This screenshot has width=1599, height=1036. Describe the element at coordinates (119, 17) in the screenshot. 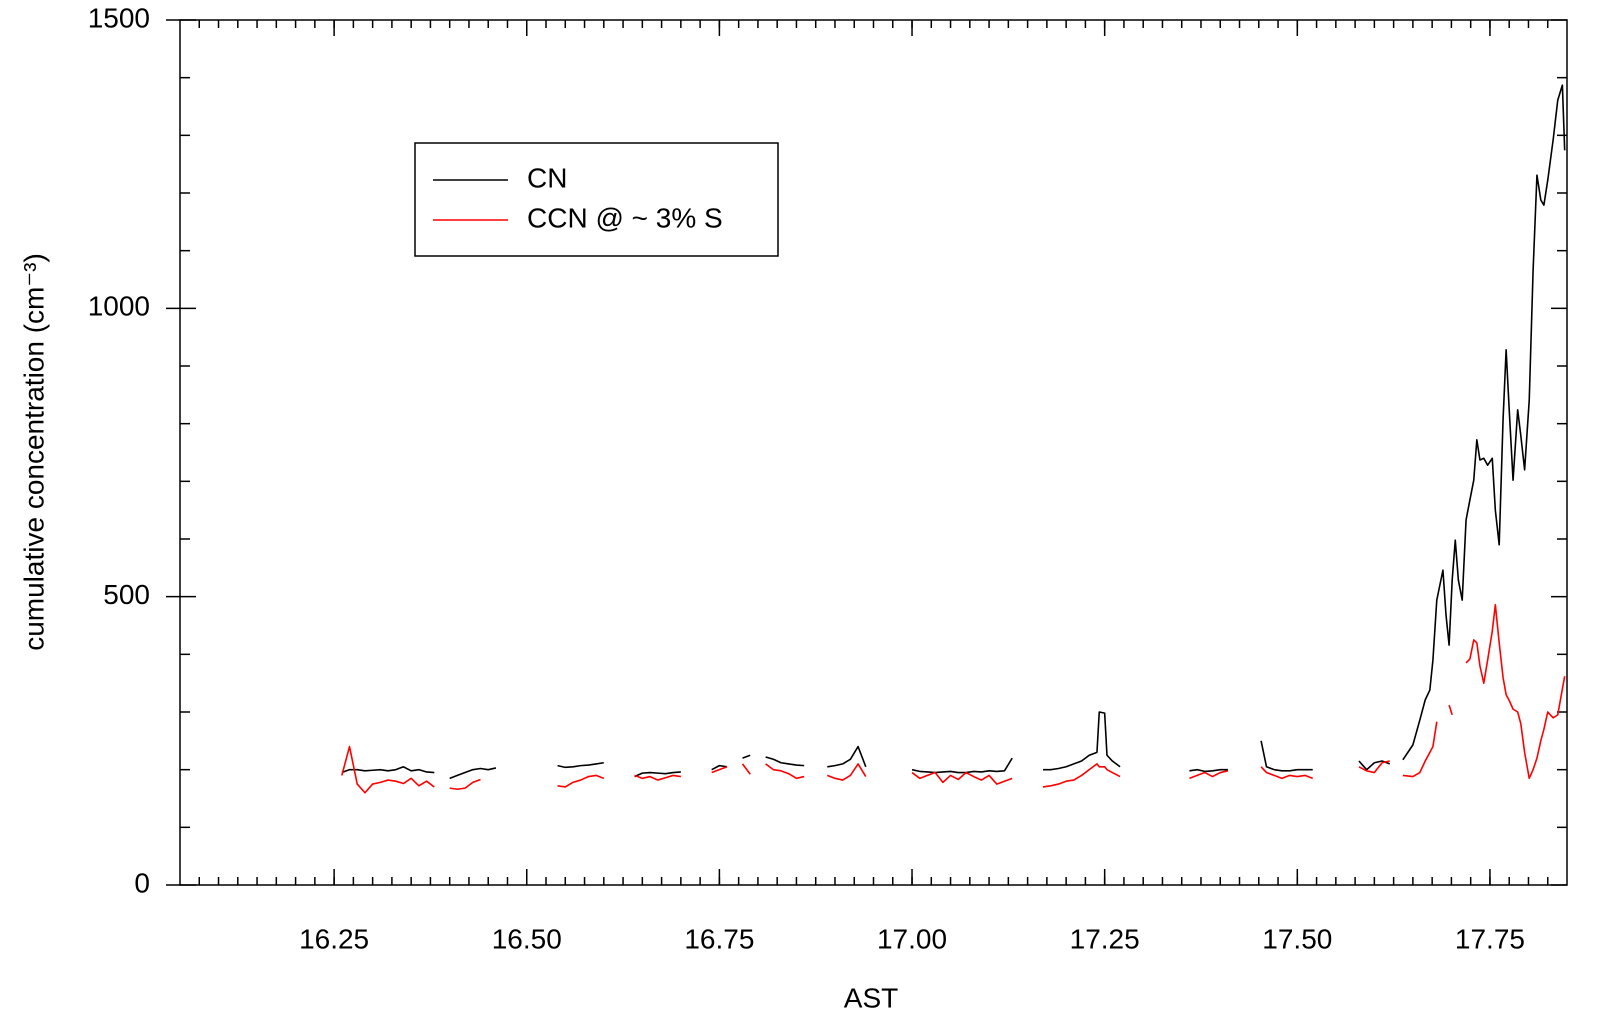

I see `y-tick-label: 1500` at that location.